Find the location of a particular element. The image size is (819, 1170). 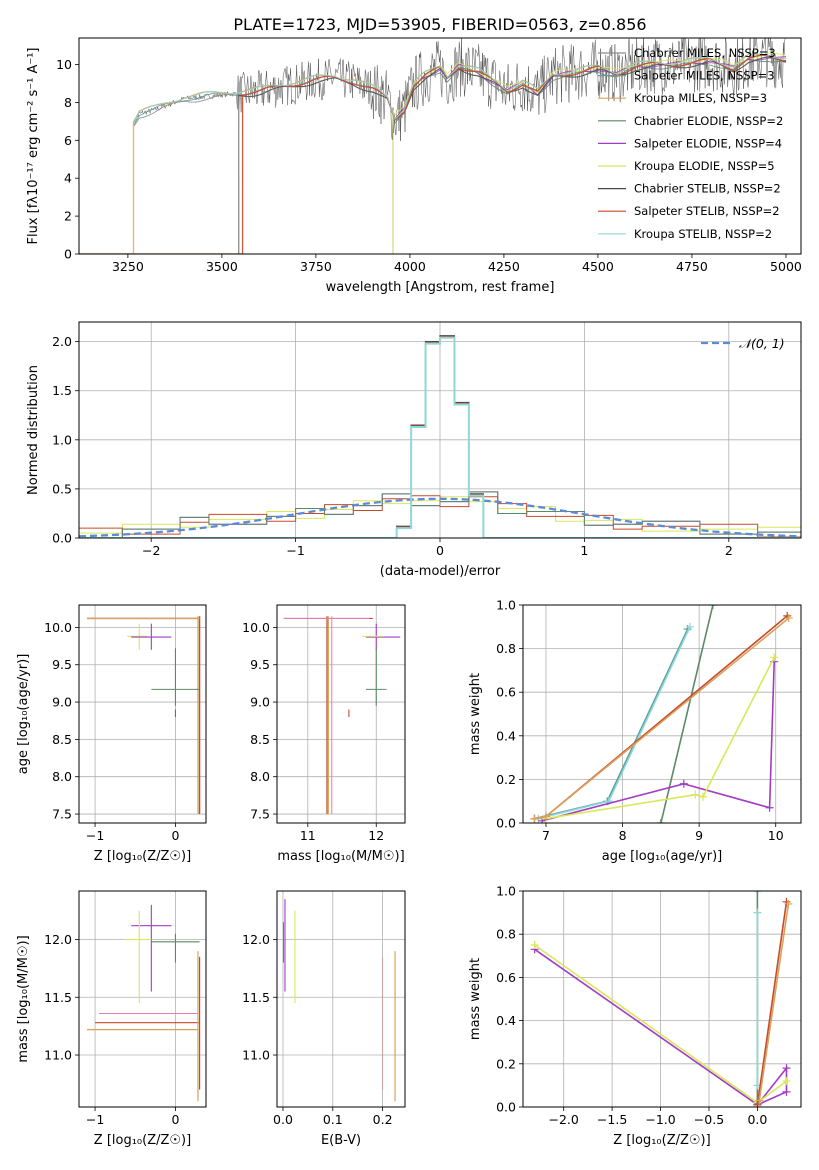

spectrum-legend-label: Chabrier MILES, NSSP=3 is located at coordinates (705, 53).